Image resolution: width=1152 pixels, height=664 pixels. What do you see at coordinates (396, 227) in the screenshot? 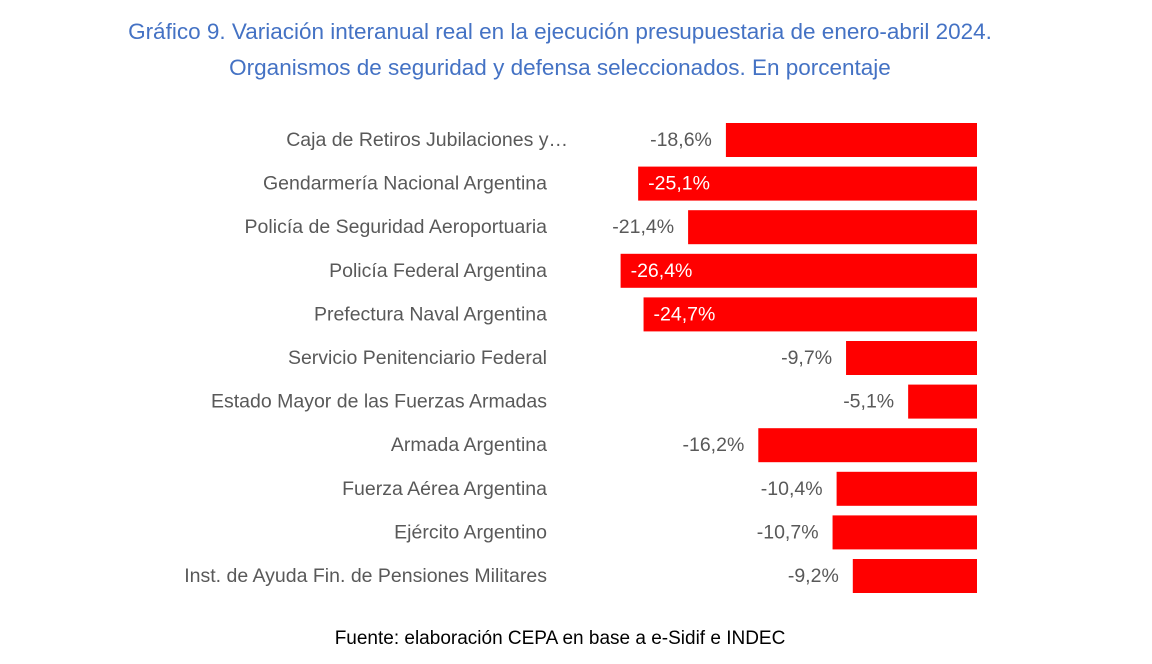
I see `category-label: Policía de Seguridad Aeroportuaria` at bounding box center [396, 227].